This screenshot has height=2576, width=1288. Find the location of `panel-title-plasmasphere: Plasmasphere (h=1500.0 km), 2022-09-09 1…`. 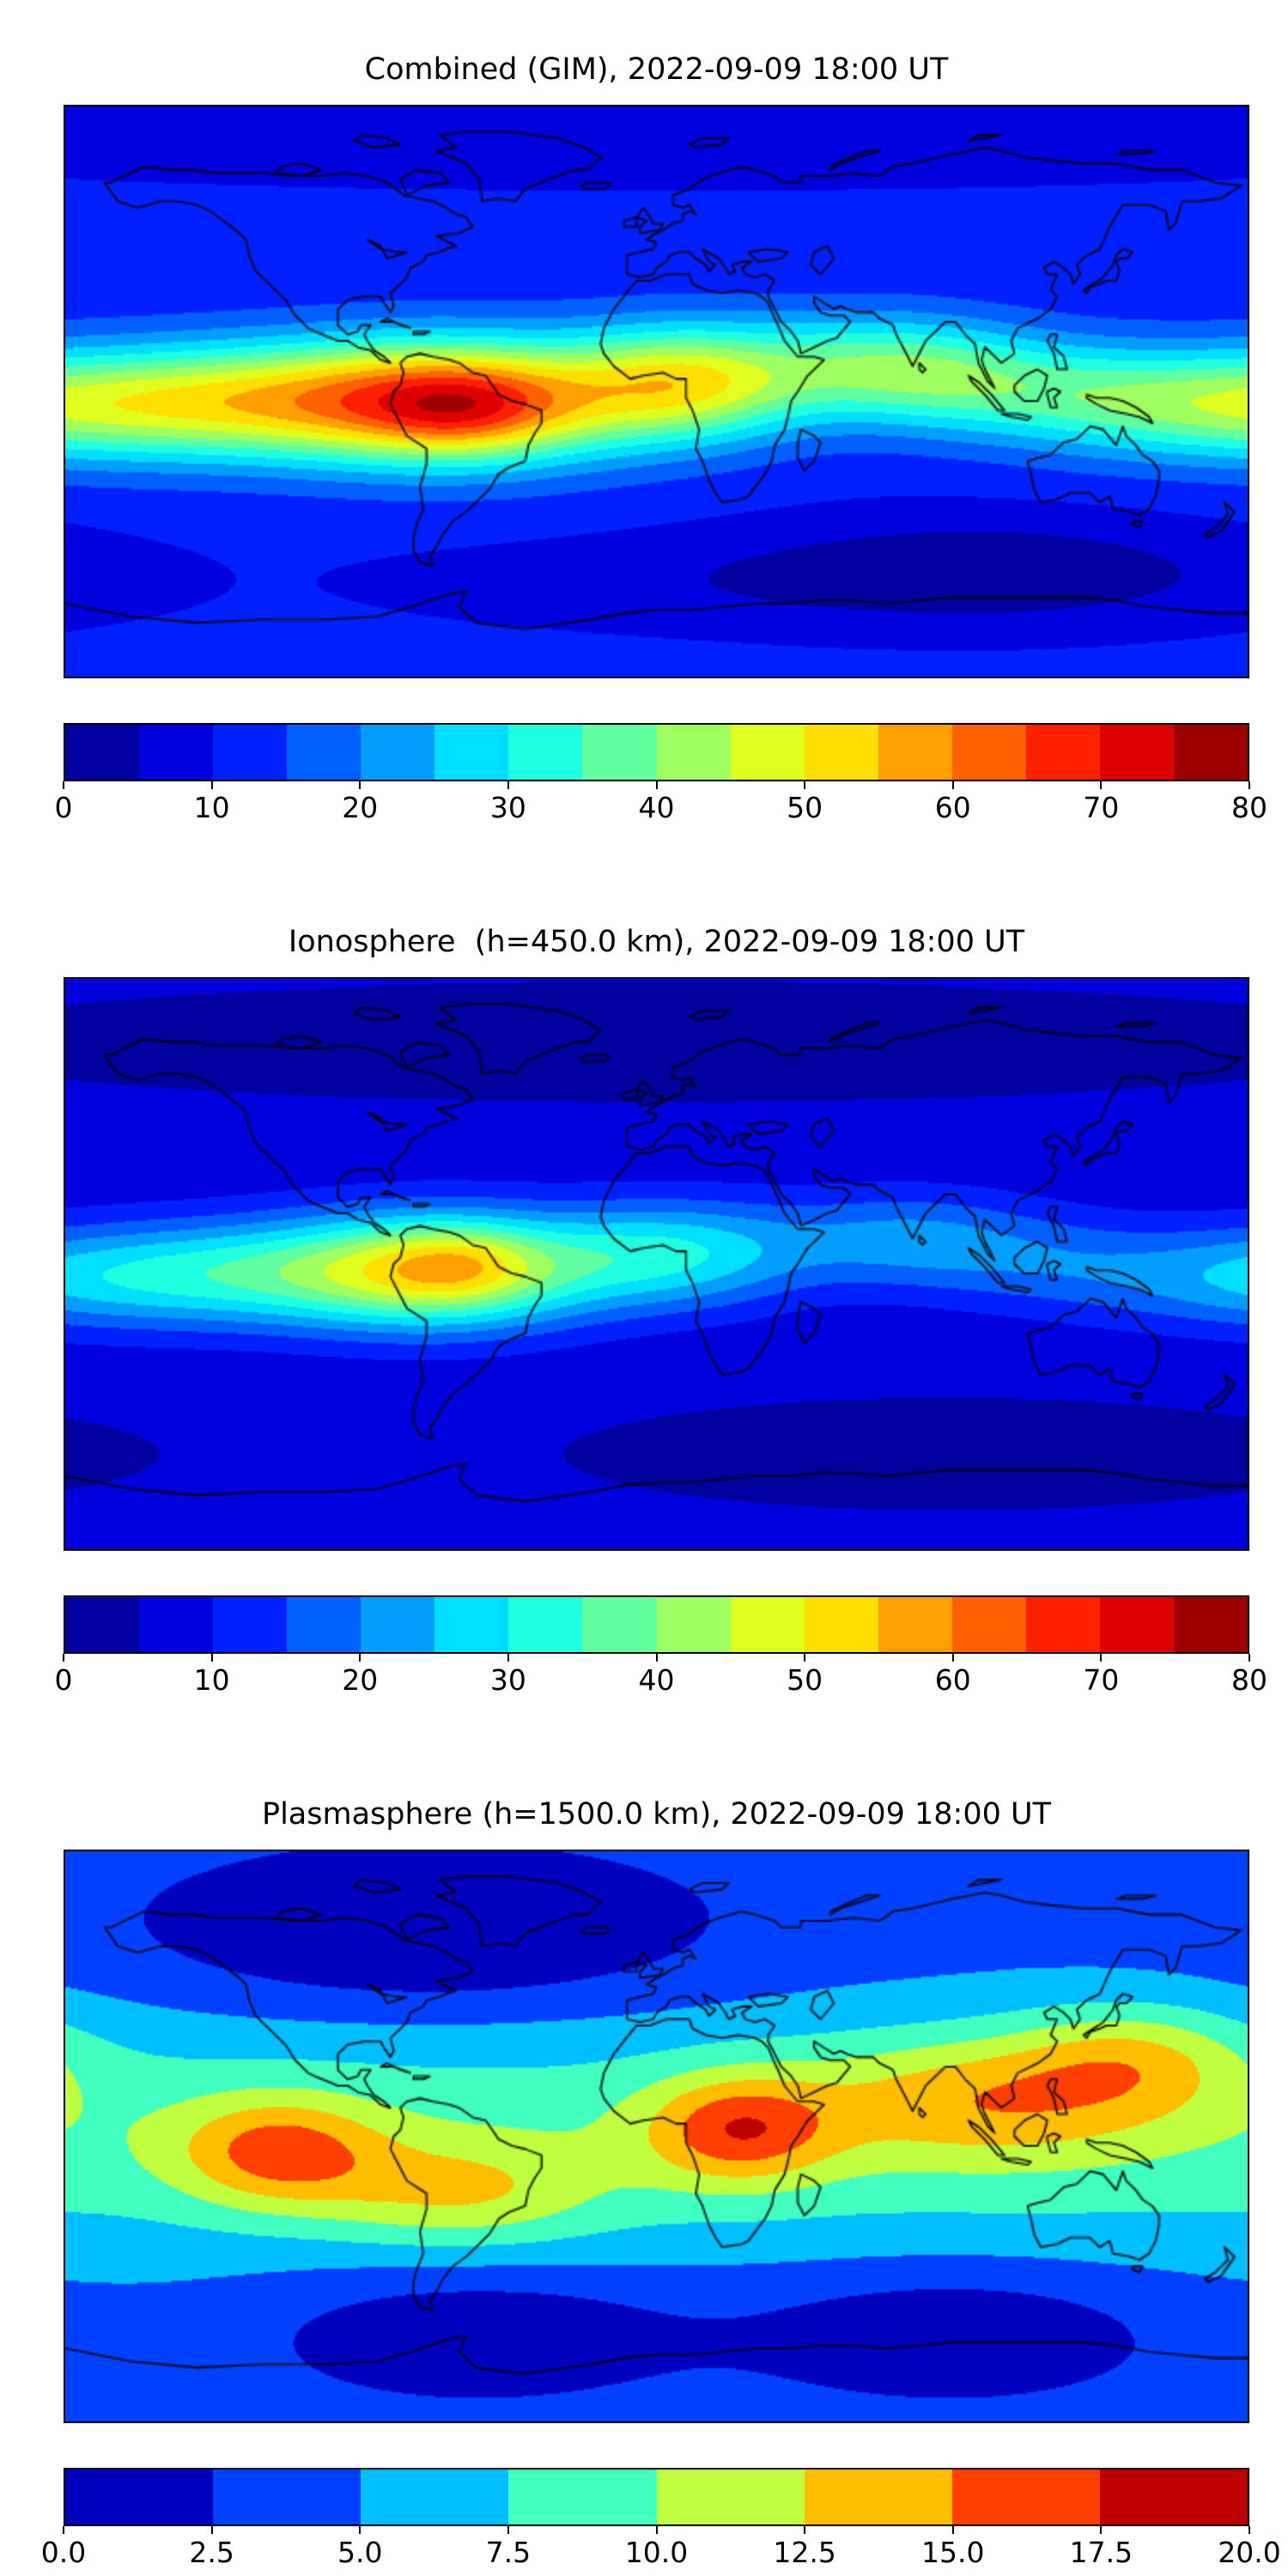

panel-title-plasmasphere: Plasmasphere (h=1500.0 km), 2022-09-09 1… is located at coordinates (656, 1814).